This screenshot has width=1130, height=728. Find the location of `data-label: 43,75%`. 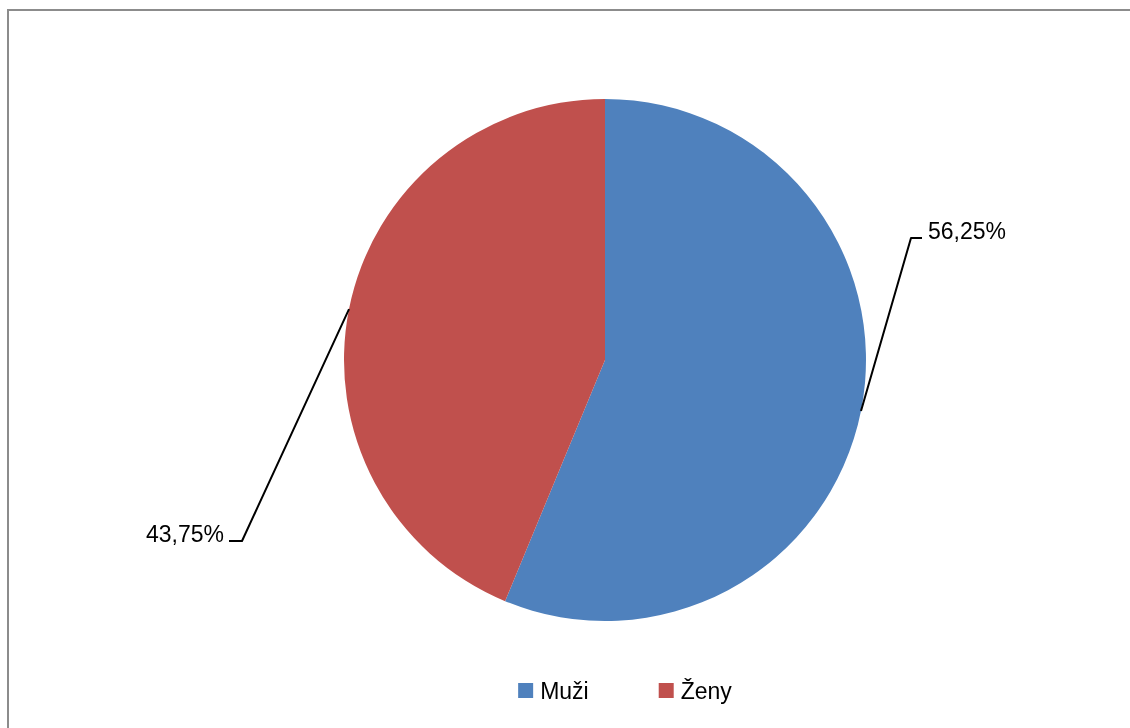

data-label: 43,75% is located at coordinates (184, 534).